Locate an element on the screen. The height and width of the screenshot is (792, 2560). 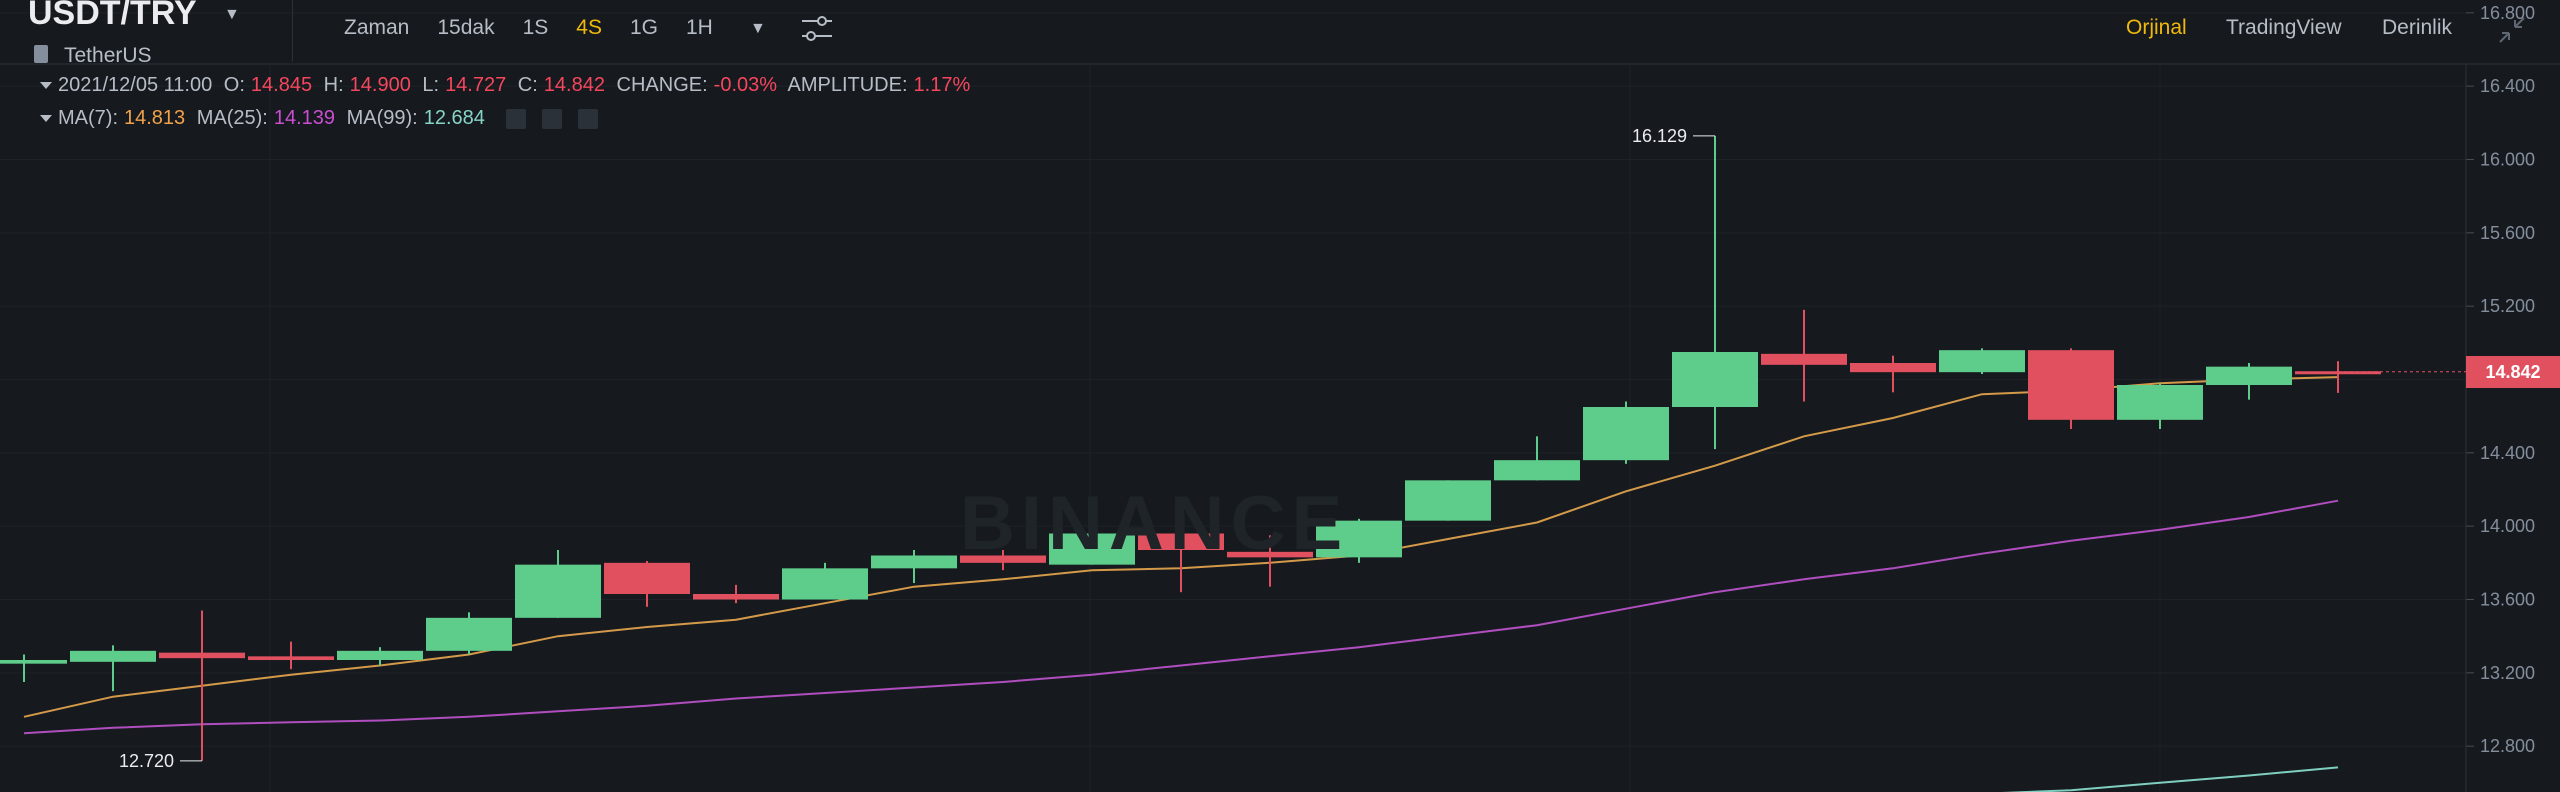
ma7-label: MA(7): is located at coordinates (88, 118).